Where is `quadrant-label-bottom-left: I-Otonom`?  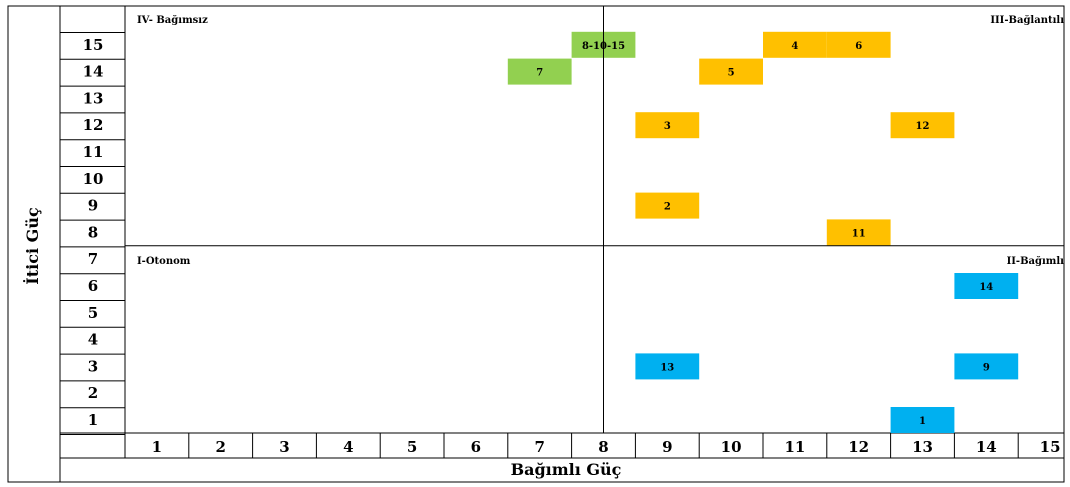 quadrant-label-bottom-left: I-Otonom is located at coordinates (164, 261).